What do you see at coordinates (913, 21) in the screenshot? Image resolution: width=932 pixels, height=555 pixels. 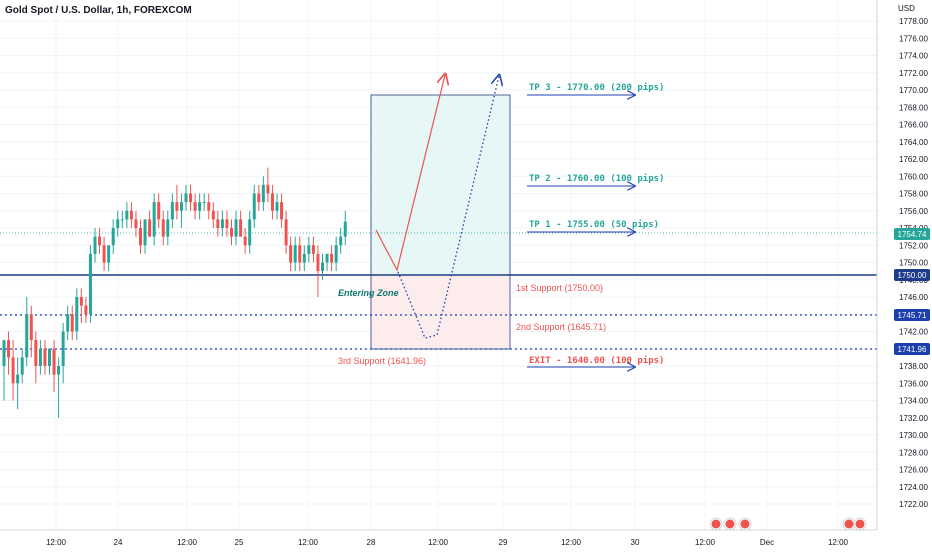 I see `price-tick-label: 1778.00` at bounding box center [913, 21].